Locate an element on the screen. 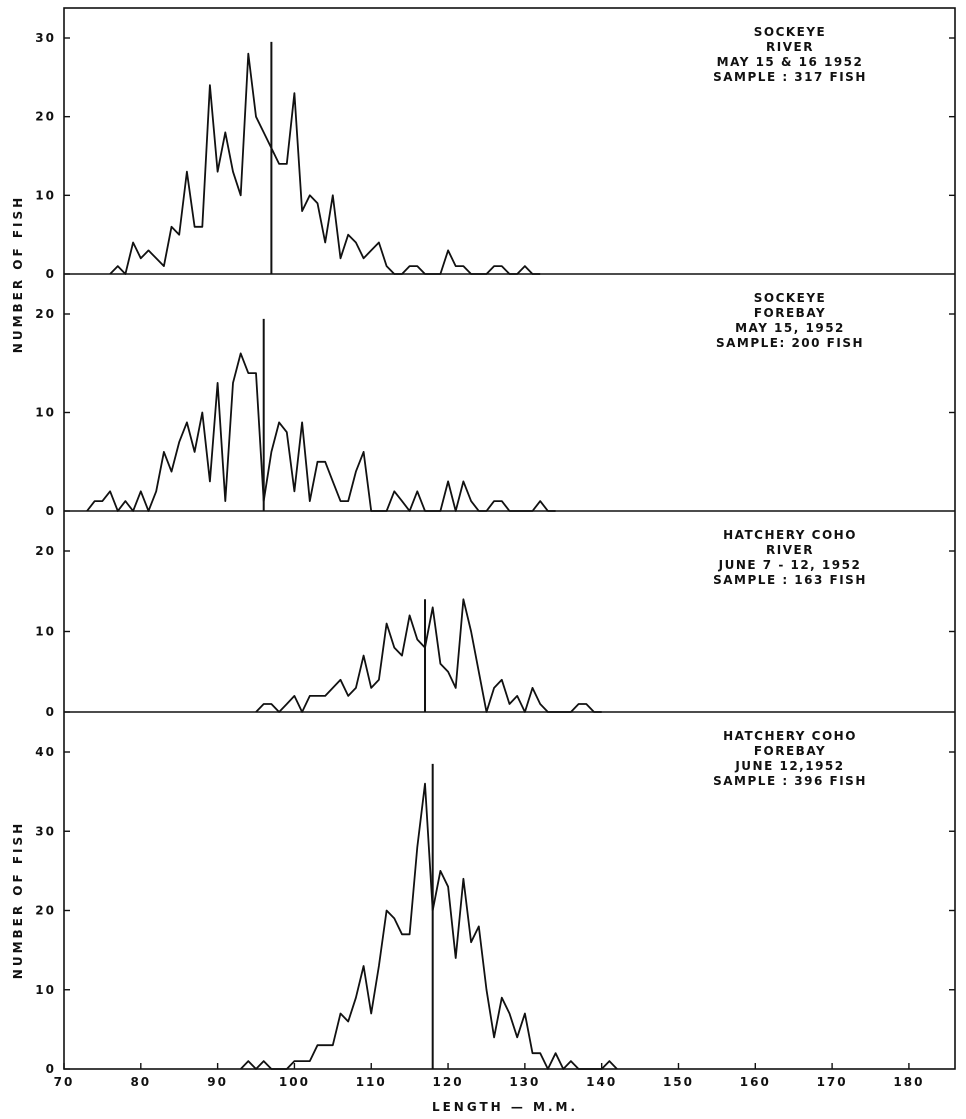 The height and width of the screenshot is (1119, 966). panel-annotation-line: MAY 15 & 16 1952 is located at coordinates (790, 62).